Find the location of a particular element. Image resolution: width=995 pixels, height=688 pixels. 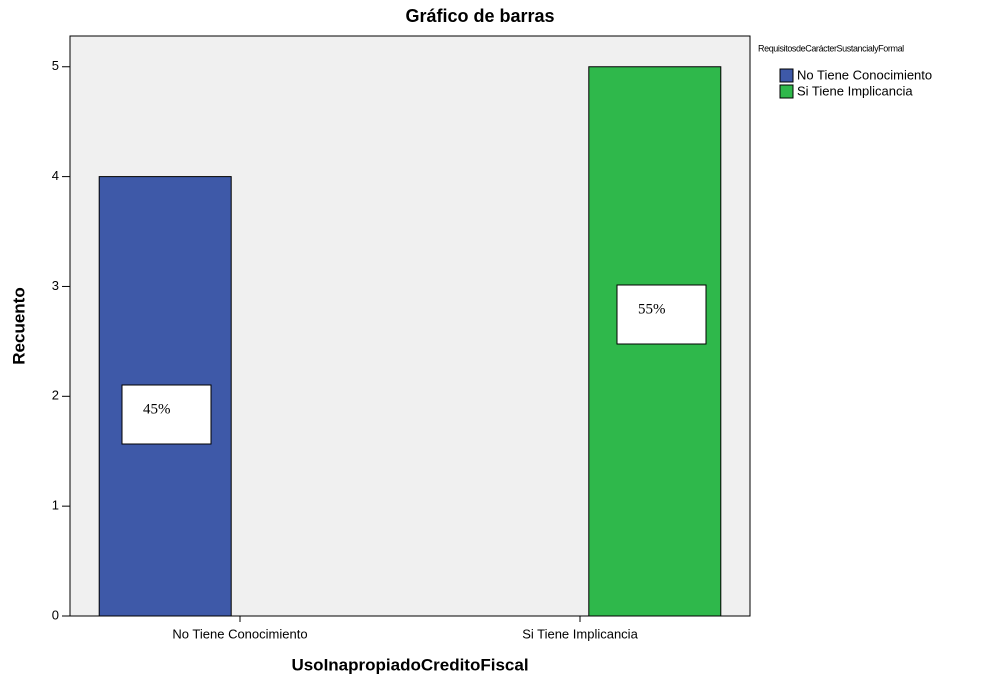

y-tick-label: 1 is located at coordinates (55, 505).